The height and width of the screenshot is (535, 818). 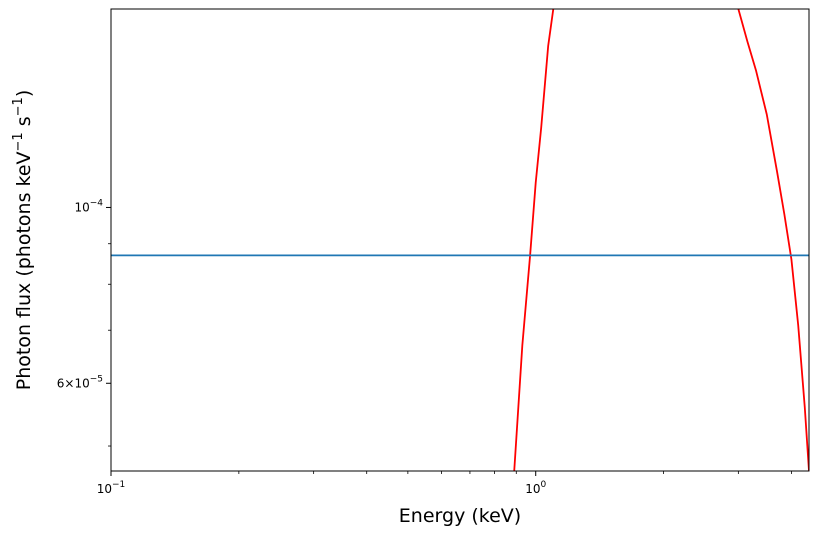 I want to click on y-axis-label: Photon flux (photons keV−1 s−1), so click(x=23, y=240).